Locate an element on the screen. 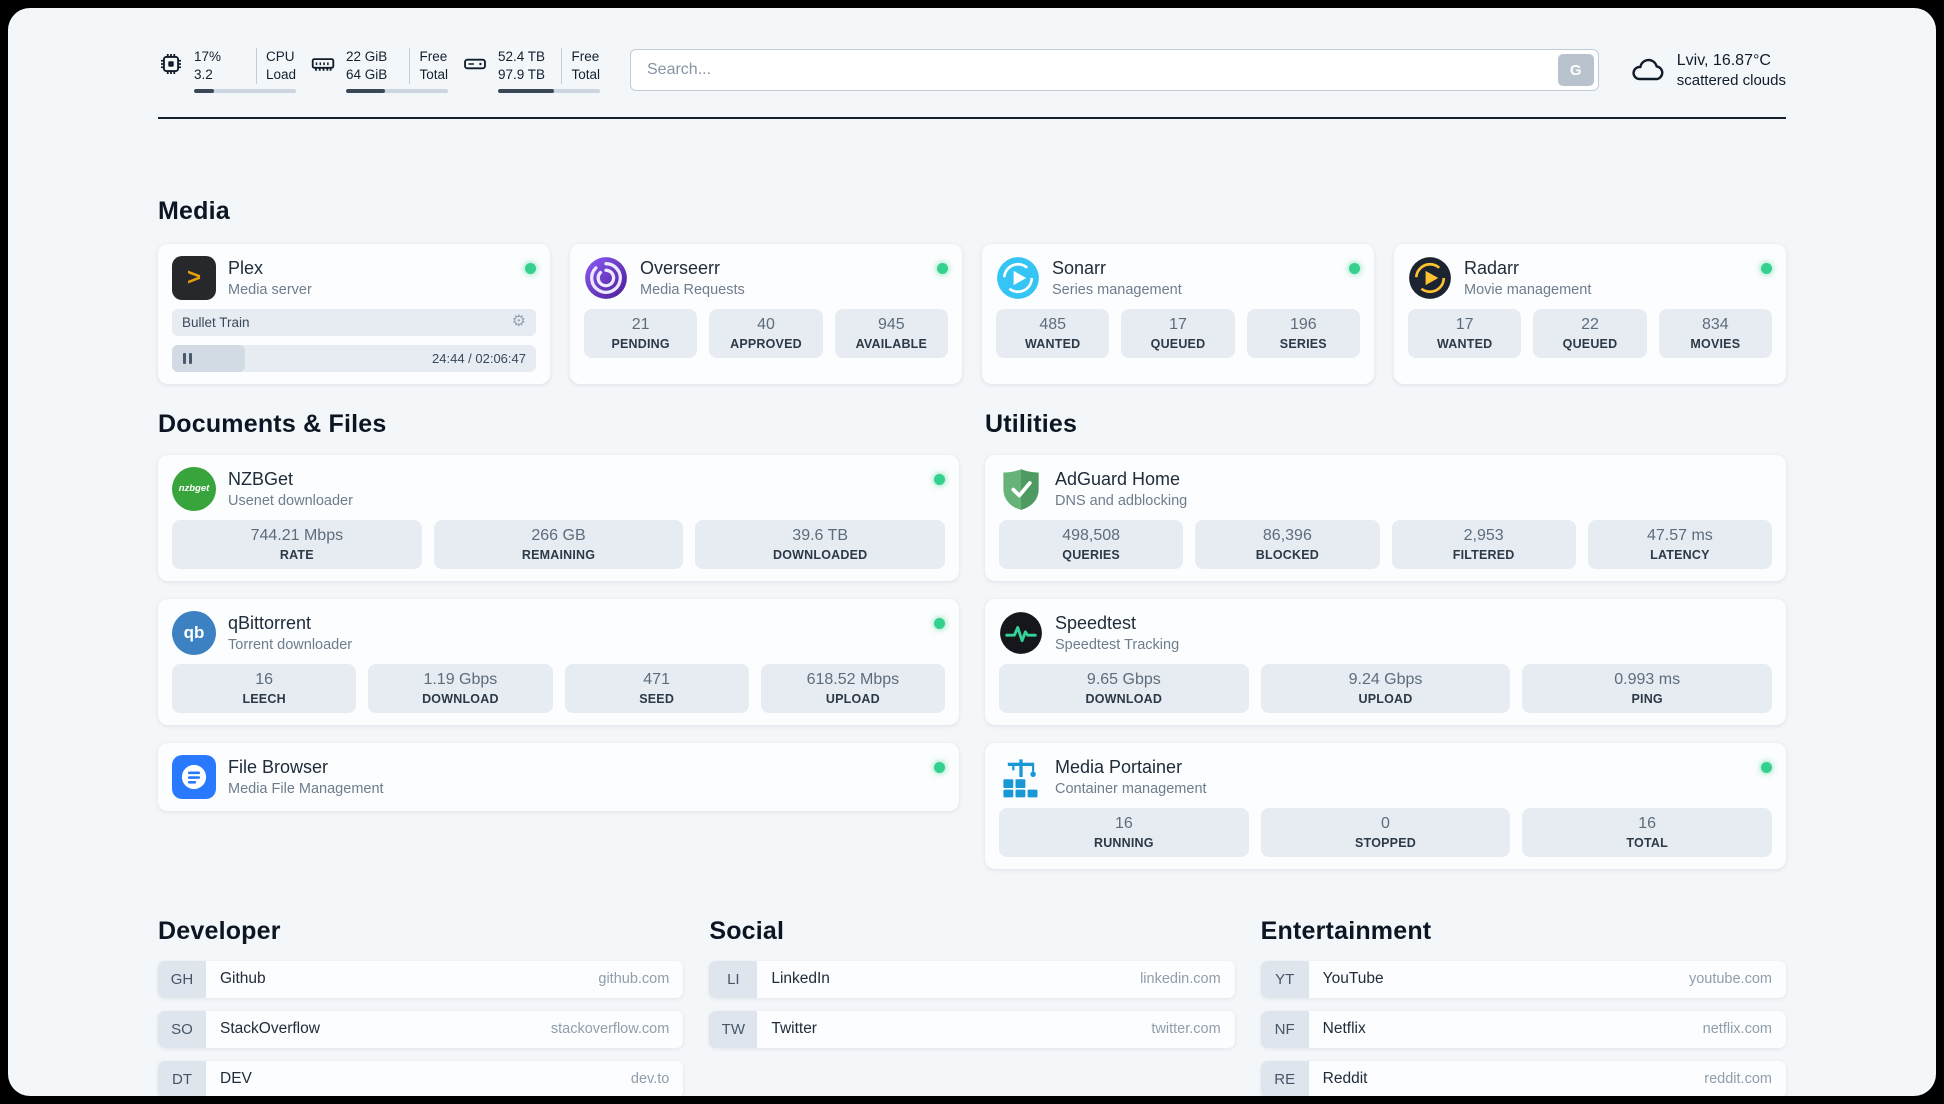 The width and height of the screenshot is (1944, 1104). service-subtitle: DNS and adblocking is located at coordinates (1121, 500).